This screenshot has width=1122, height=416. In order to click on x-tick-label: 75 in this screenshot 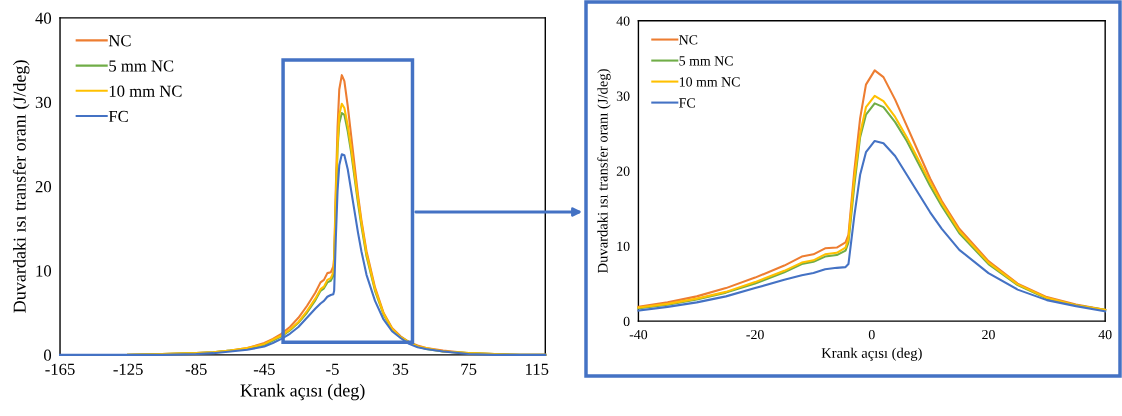, I will do `click(469, 369)`.